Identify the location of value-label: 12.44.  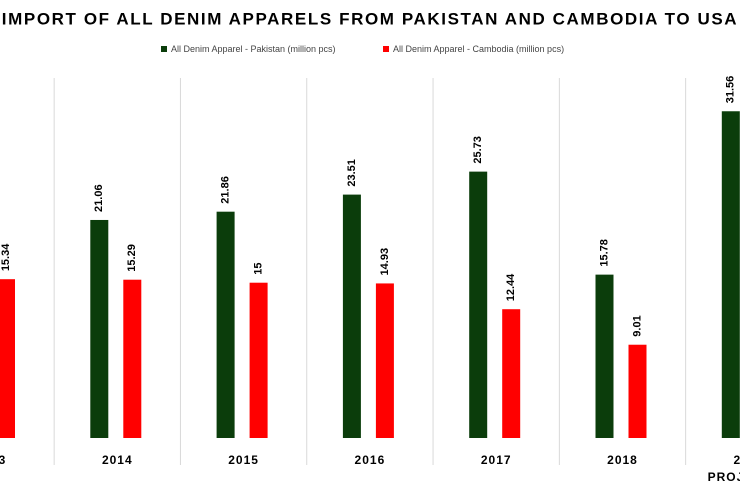
(511, 287).